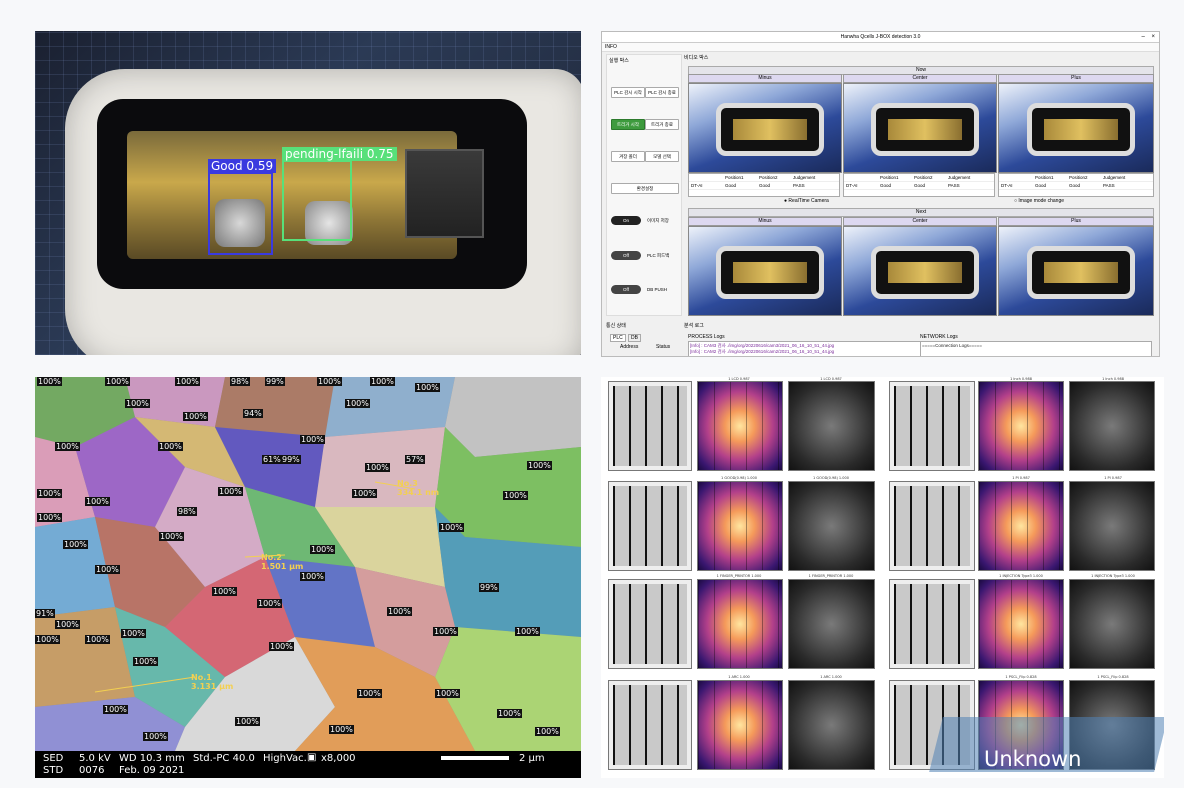 Image resolution: width=1184 pixels, height=788 pixels. What do you see at coordinates (1036, 348) in the screenshot?
I see `network-log-box: =====Connection Logs=====` at bounding box center [1036, 348].